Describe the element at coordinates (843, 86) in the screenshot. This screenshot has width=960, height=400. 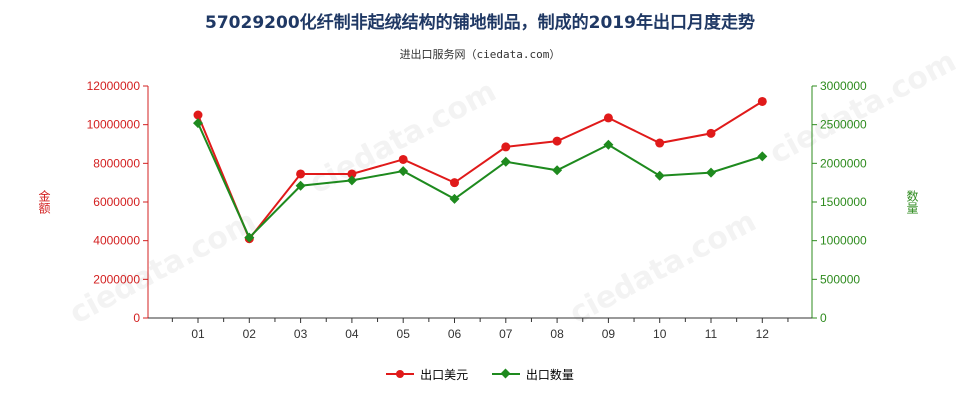
I see `right-tick-label: 3000000` at that location.